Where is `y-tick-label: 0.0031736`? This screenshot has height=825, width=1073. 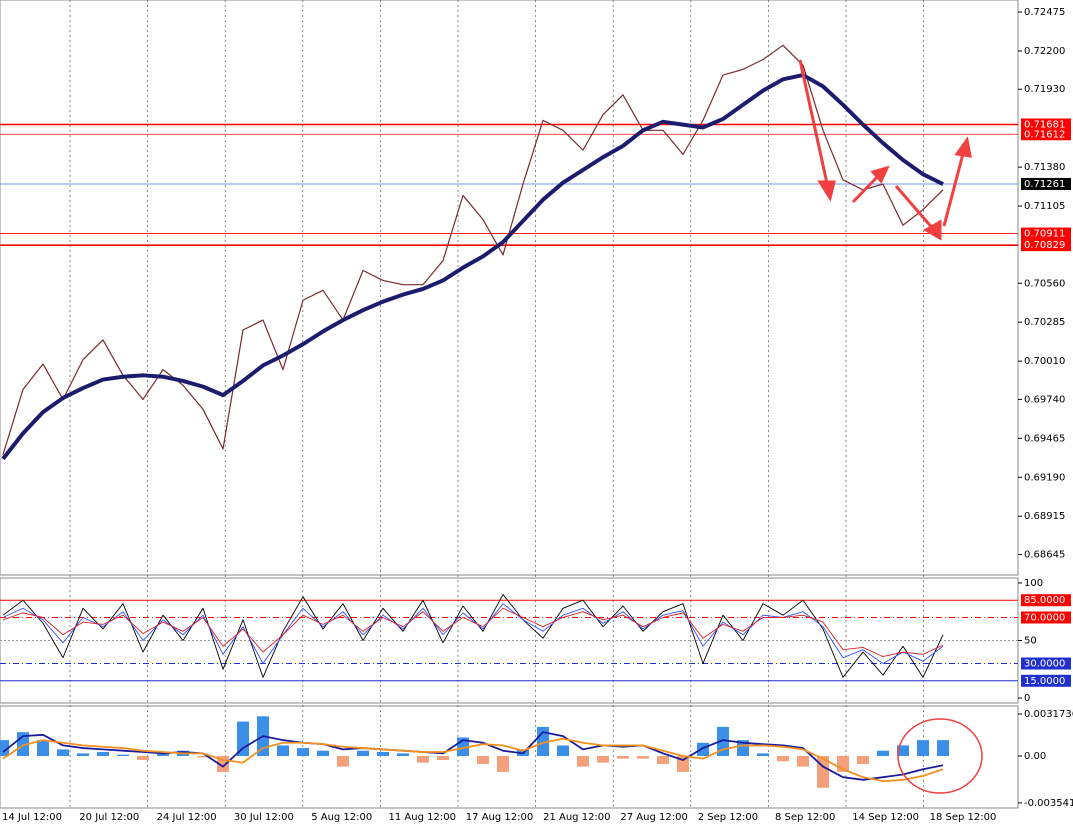
y-tick-label: 0.0031736 is located at coordinates (1048, 714).